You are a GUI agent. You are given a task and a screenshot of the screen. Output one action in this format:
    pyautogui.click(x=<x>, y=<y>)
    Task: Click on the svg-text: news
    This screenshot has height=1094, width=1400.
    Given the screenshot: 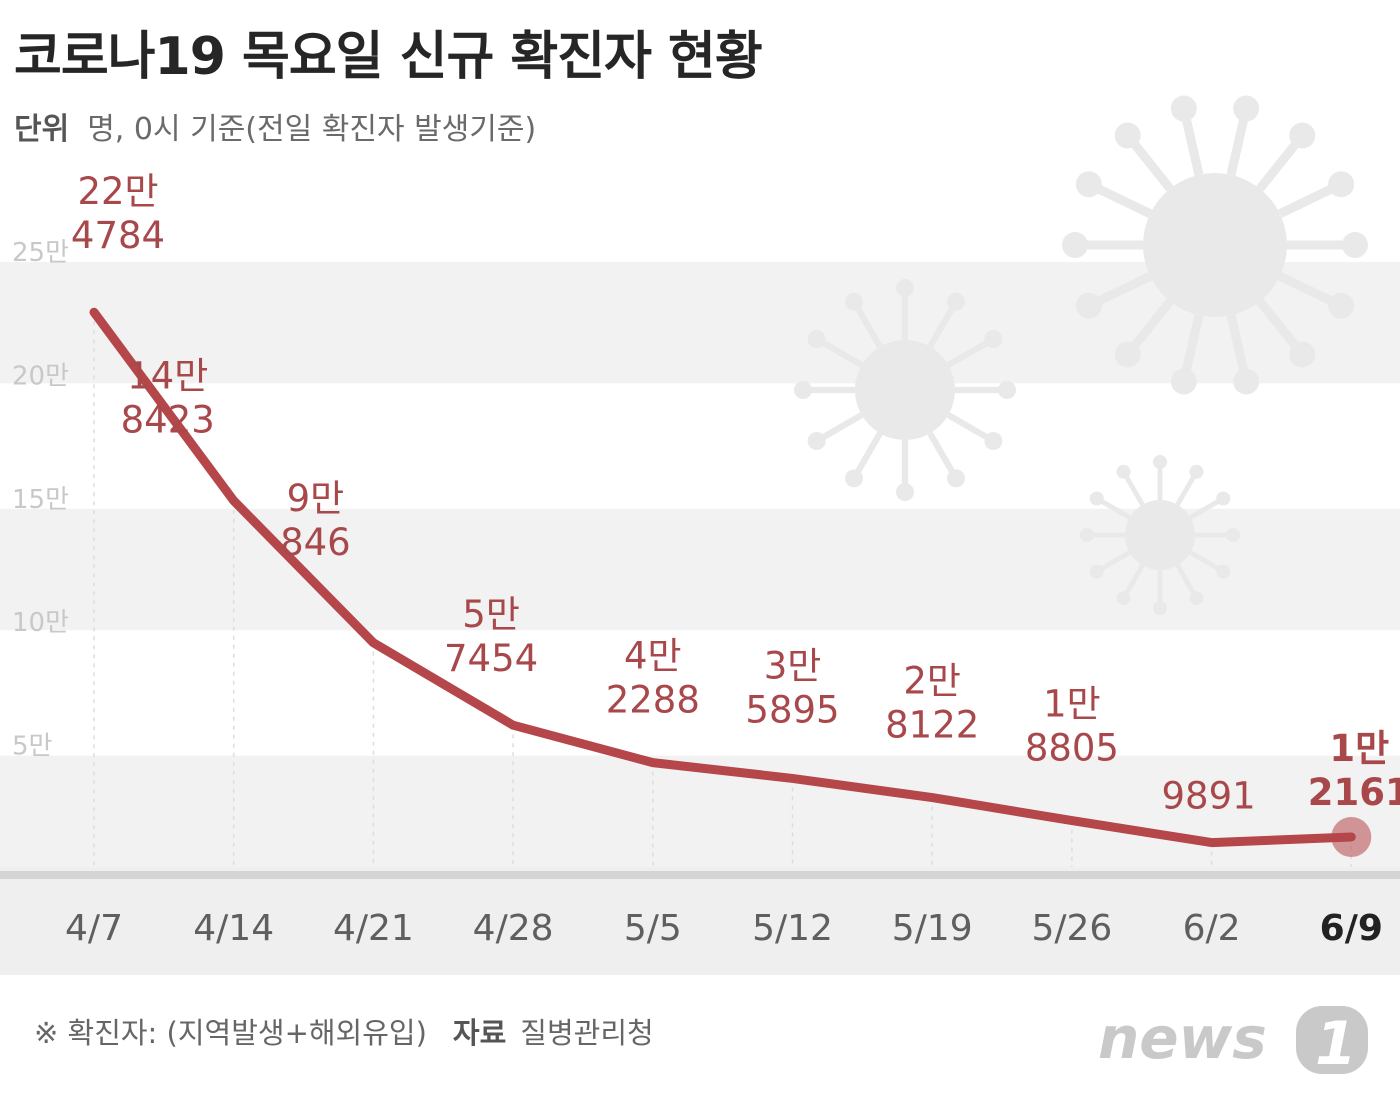 What is the action you would take?
    pyautogui.click(x=1182, y=1038)
    